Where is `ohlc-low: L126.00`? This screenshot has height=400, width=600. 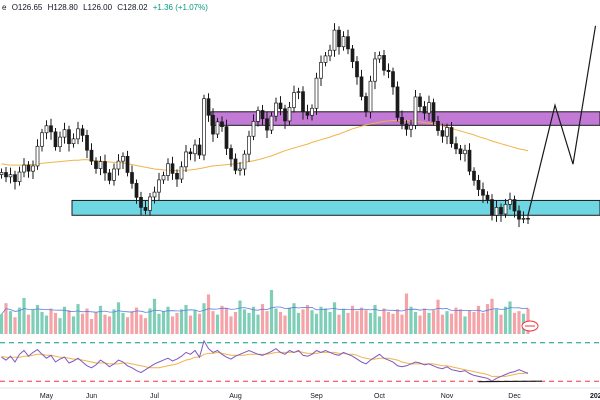
ohlc-low: L126.00 is located at coordinates (98, 7).